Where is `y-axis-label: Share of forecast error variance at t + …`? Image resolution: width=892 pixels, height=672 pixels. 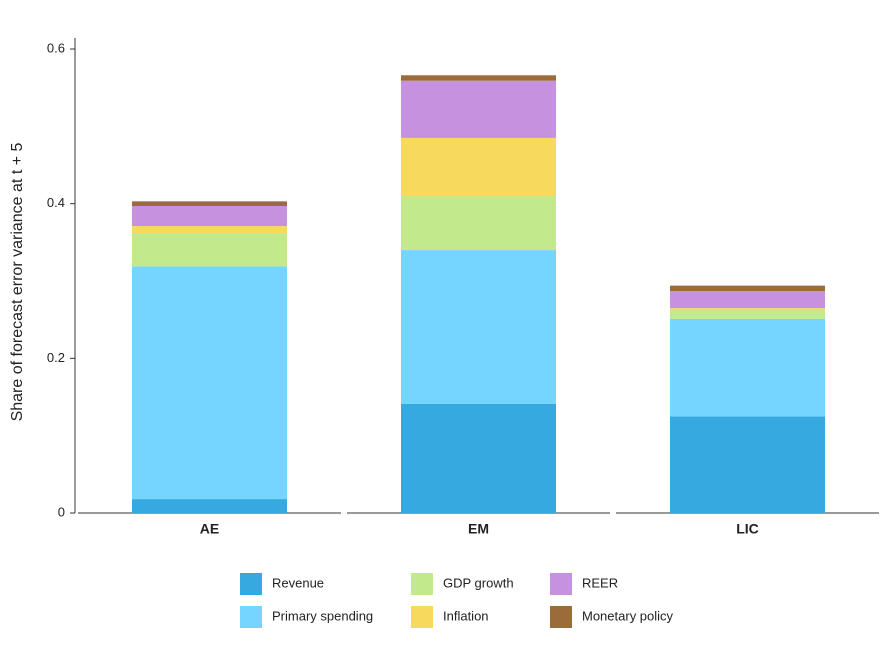
y-axis-label: Share of forecast error variance at t + … is located at coordinates (17, 282).